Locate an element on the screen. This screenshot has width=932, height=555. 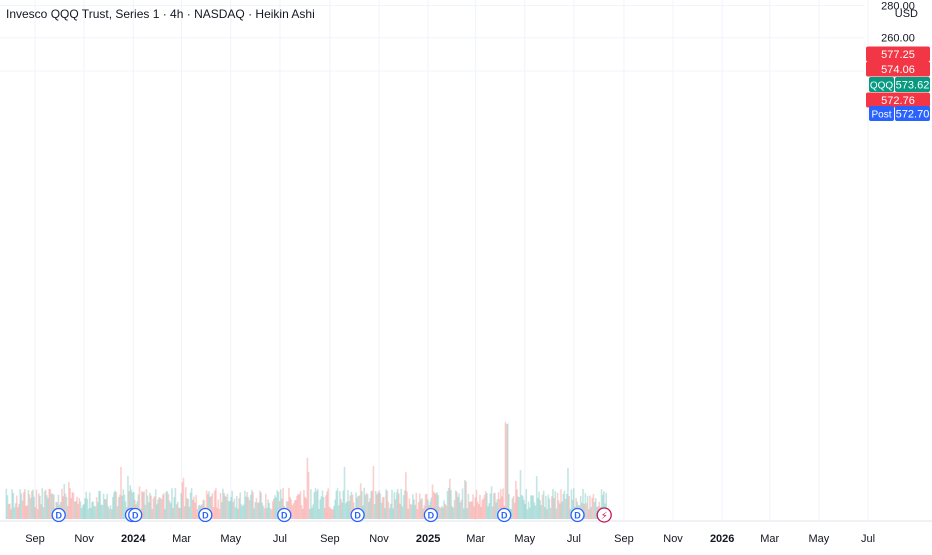
x-tick-label: Sep is located at coordinates (330, 539).